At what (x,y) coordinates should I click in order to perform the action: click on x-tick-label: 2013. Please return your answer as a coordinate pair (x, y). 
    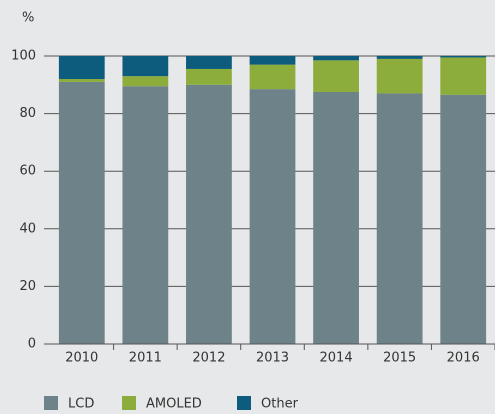
    Looking at the image, I should click on (272, 358).